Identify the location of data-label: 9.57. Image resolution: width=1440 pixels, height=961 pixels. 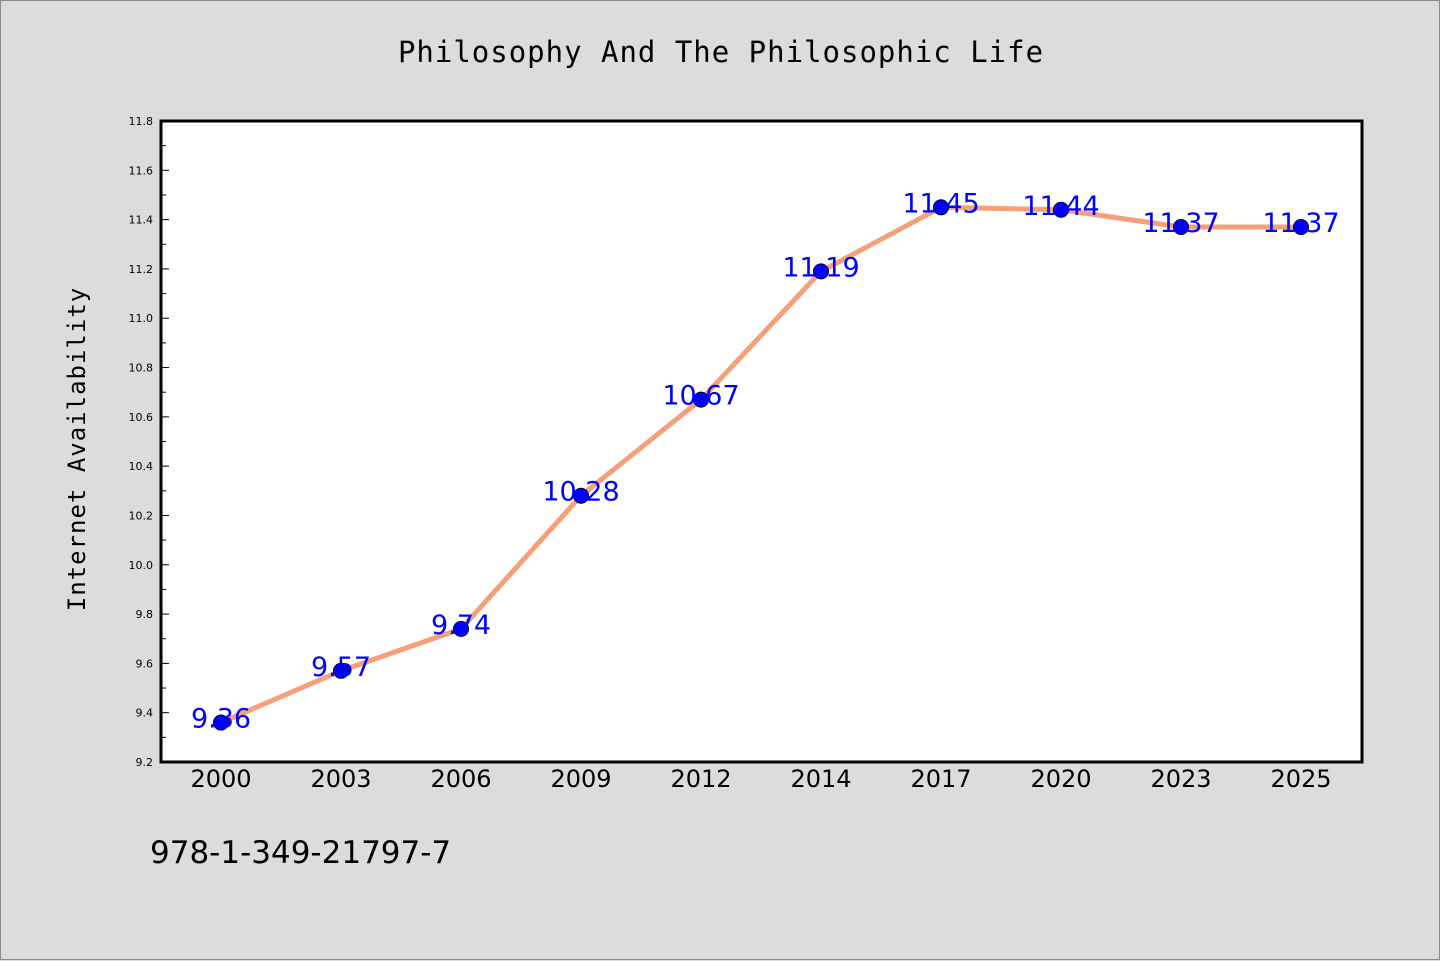
(341, 667).